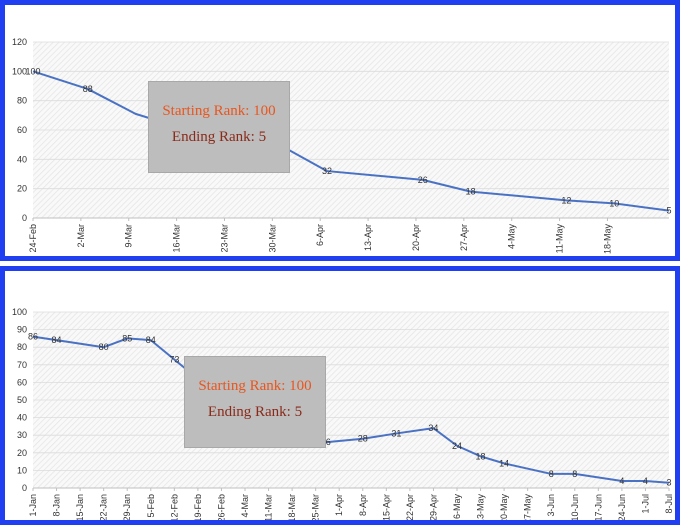  Describe the element at coordinates (386, 507) in the screenshot. I see `x-tick-label: 15-Apr` at that location.